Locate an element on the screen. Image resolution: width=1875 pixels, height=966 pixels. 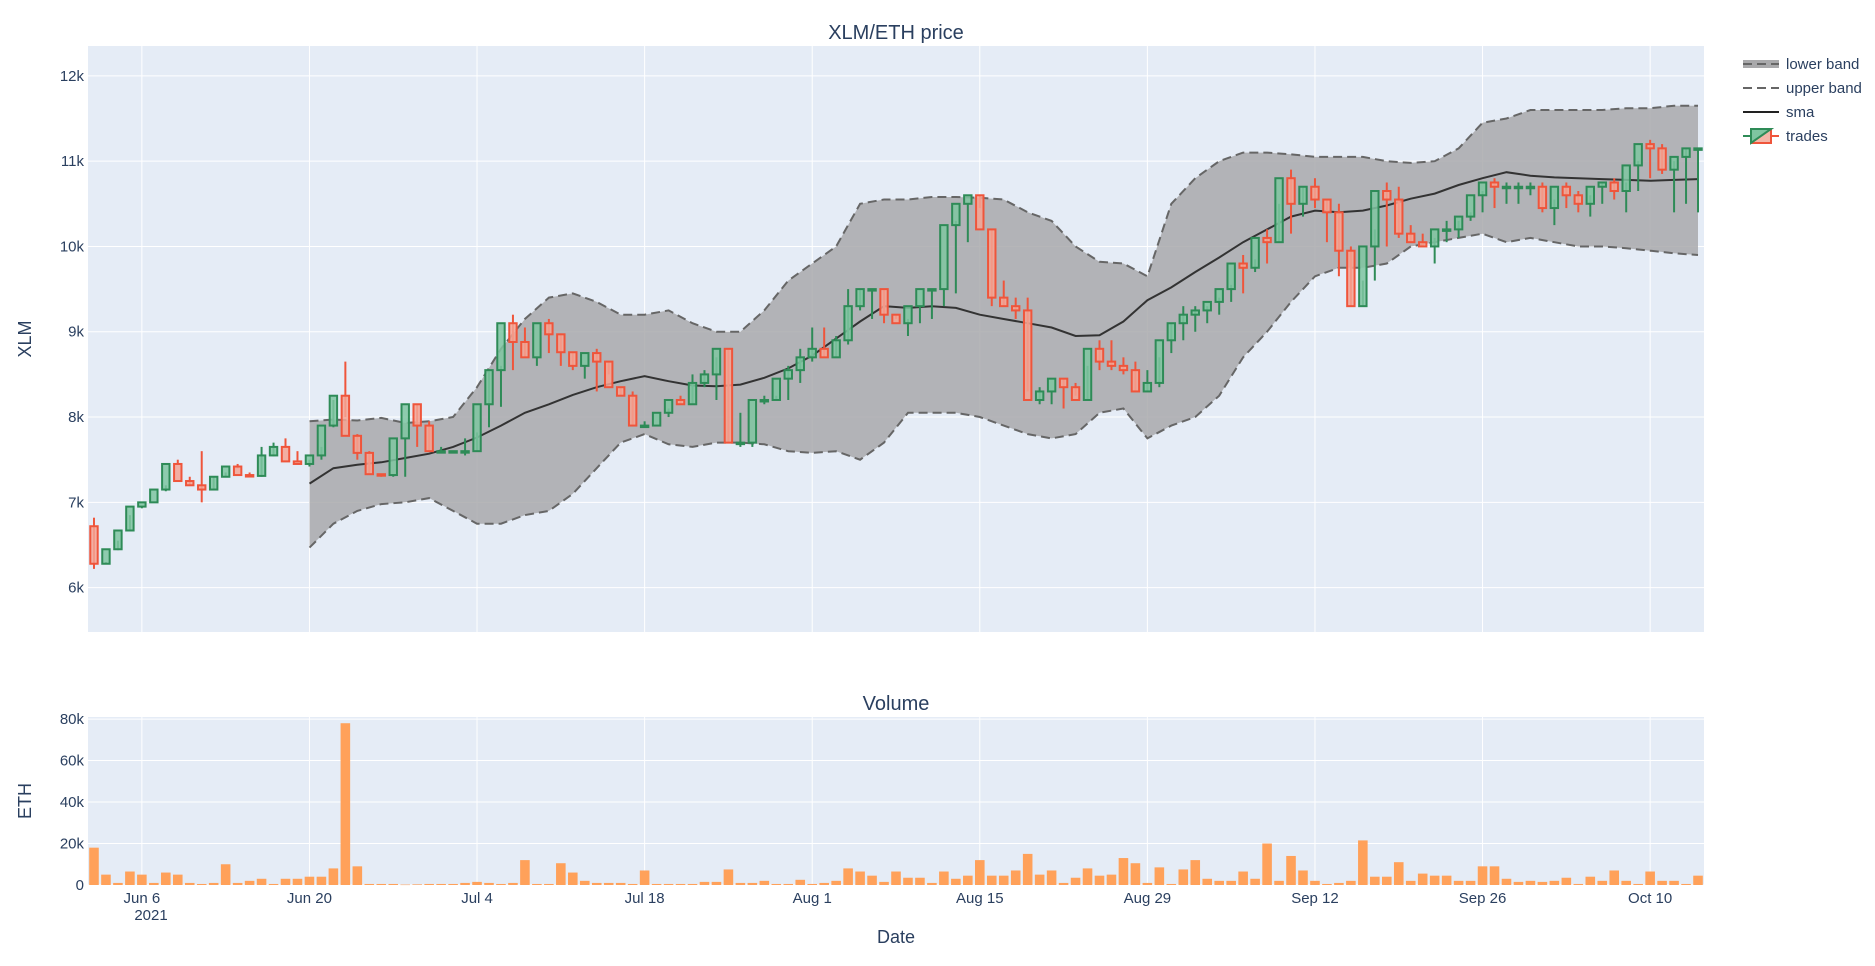
legend-item-lower-band: lower band is located at coordinates (1801, 64).